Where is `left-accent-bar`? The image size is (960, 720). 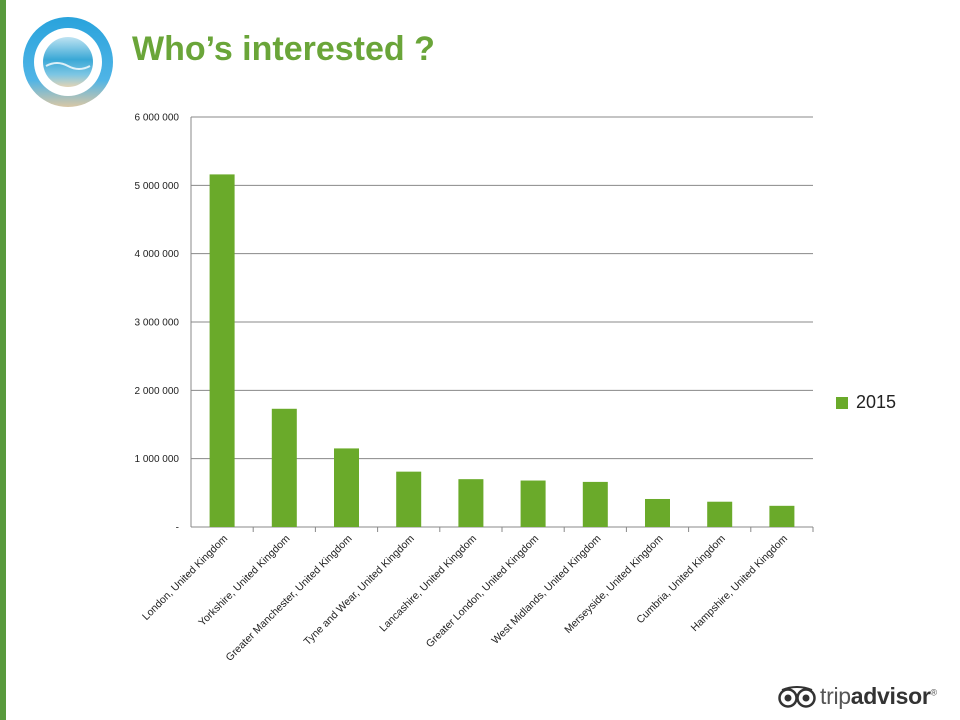 left-accent-bar is located at coordinates (3, 360).